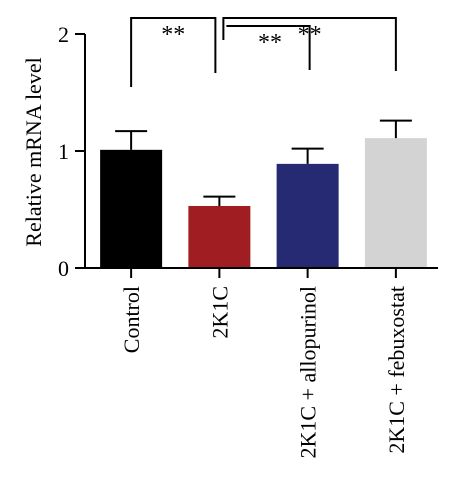 This screenshot has width=452, height=500. What do you see at coordinates (63, 151) in the screenshot?
I see `y-tick-label: 1` at bounding box center [63, 151].